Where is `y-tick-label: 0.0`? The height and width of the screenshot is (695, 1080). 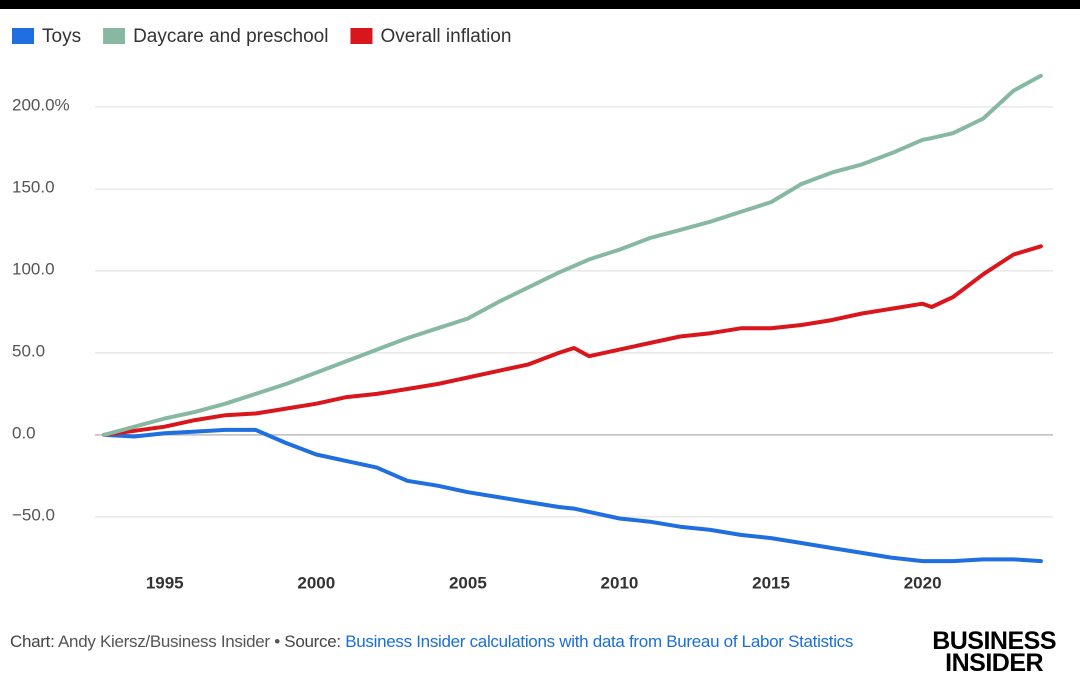
y-tick-label: 0.0 is located at coordinates (24, 432).